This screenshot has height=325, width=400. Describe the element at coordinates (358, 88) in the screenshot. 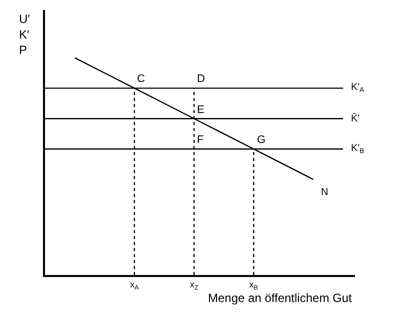

I see `series-label: K′$_{A}$` at that location.